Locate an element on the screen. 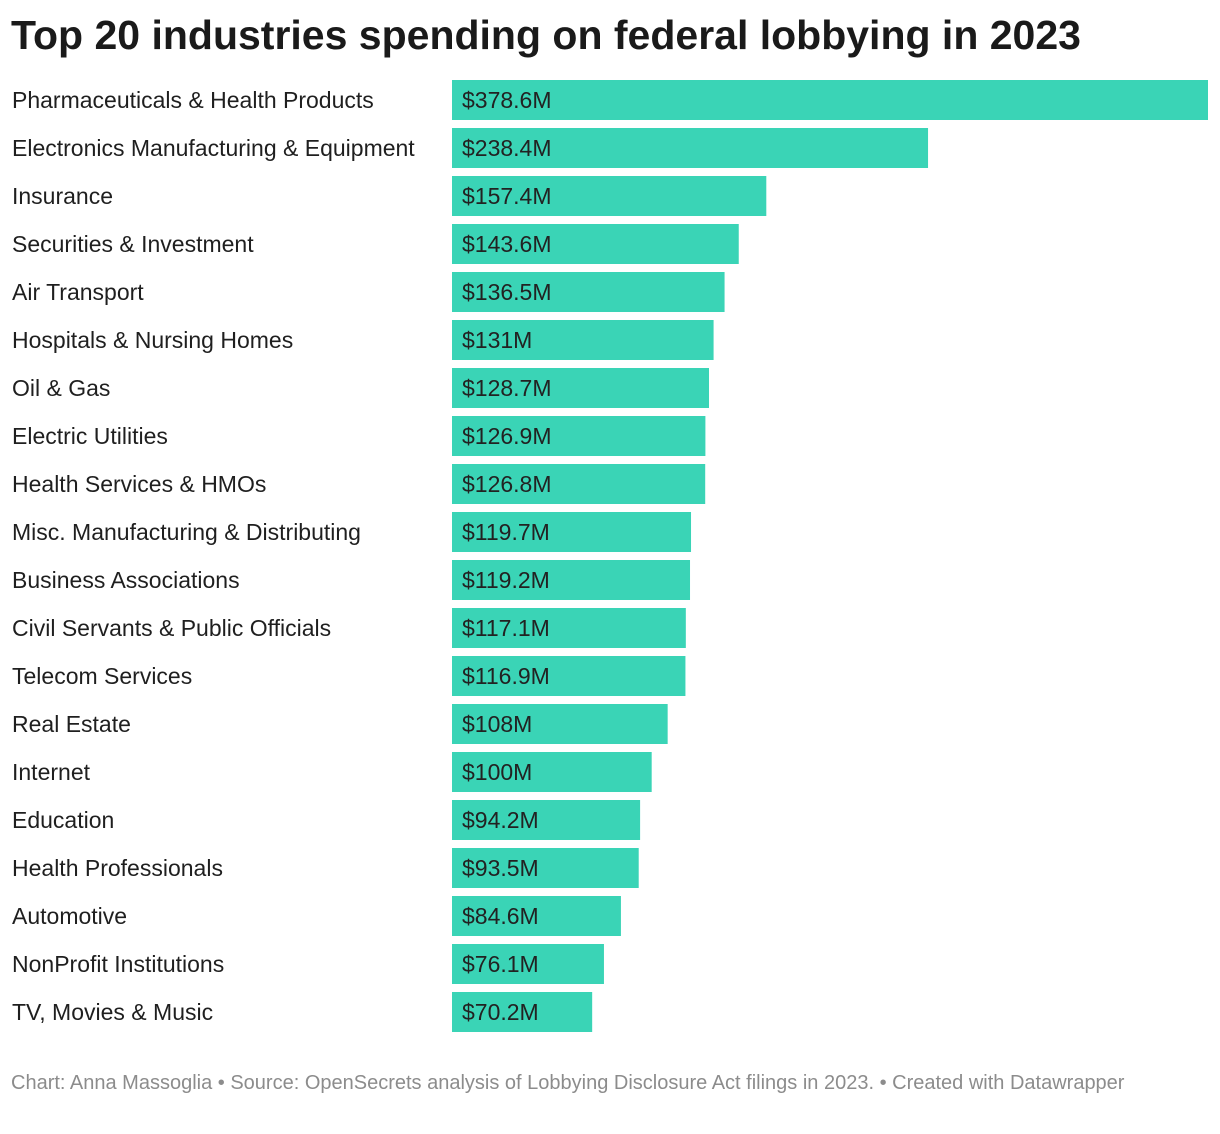 Image resolution: width=1220 pixels, height=1134 pixels. value-label: $157.4M is located at coordinates (507, 196).